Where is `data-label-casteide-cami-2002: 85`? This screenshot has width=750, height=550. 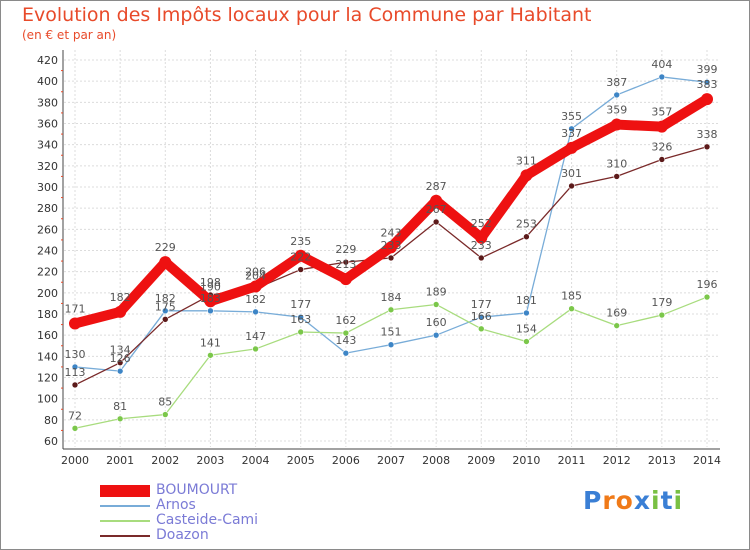 data-label-casteide-cami-2002: 85 is located at coordinates (165, 402).